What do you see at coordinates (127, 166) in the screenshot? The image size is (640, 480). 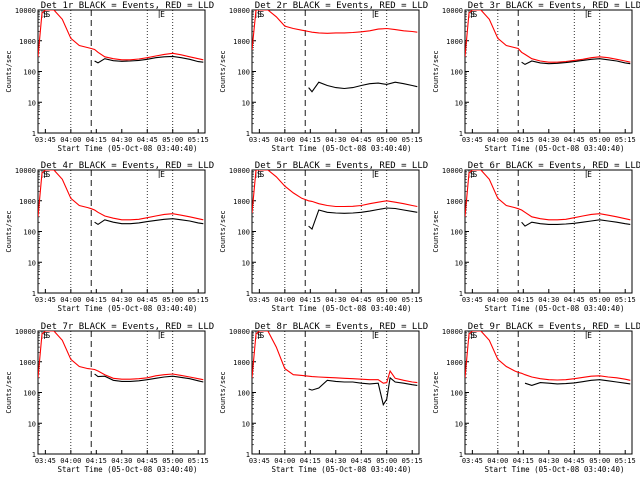 I see `plot-title: Det 4r BLACK = Events, RED = LLD` at bounding box center [127, 166].